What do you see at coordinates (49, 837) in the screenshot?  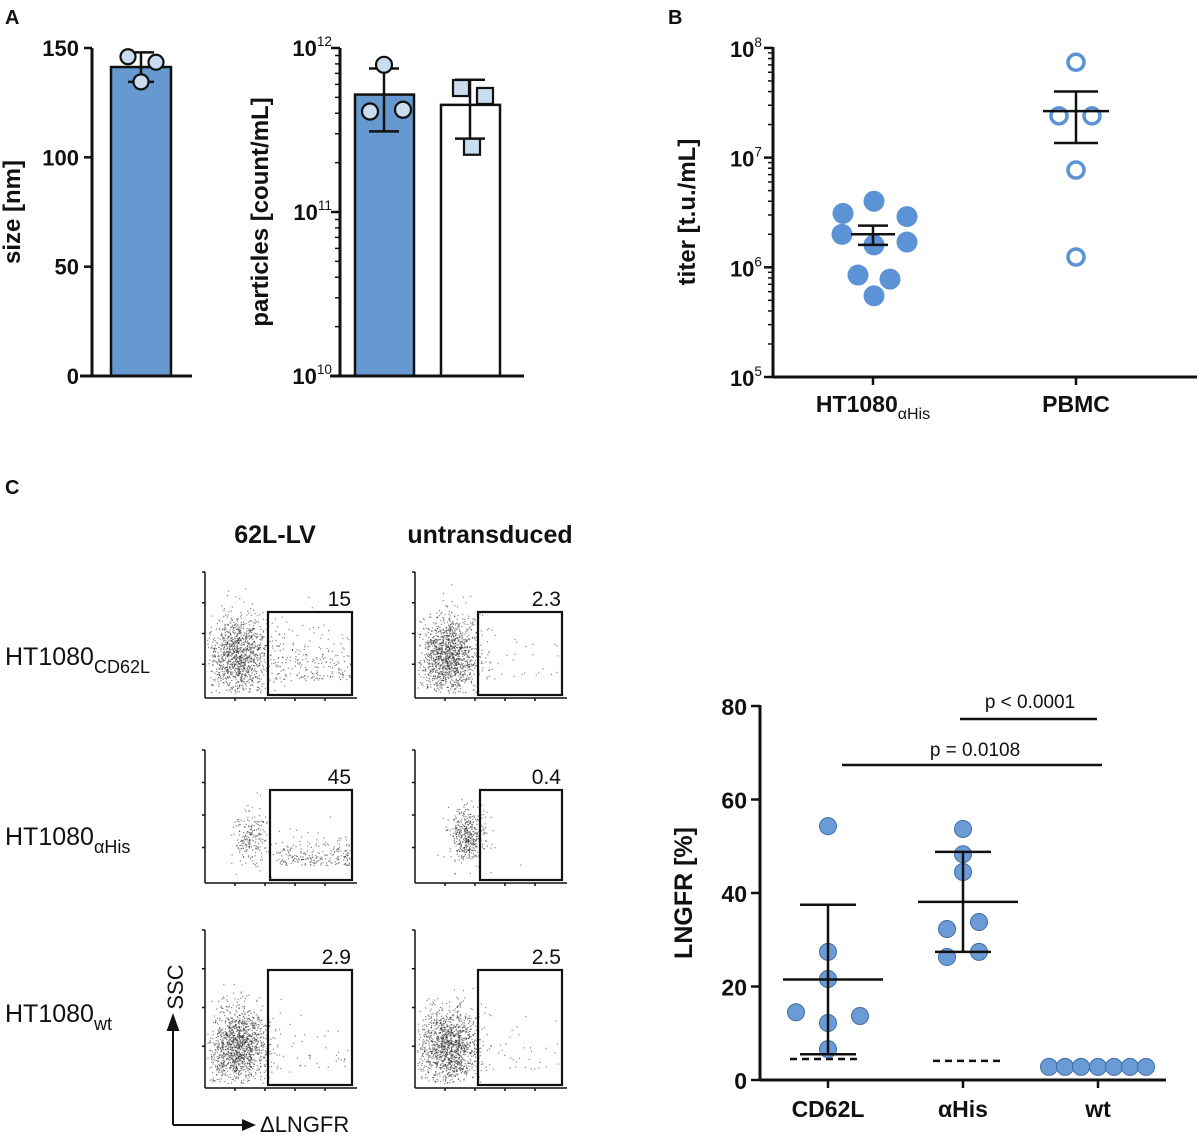 I see `row-label-main: HT1080` at bounding box center [49, 837].